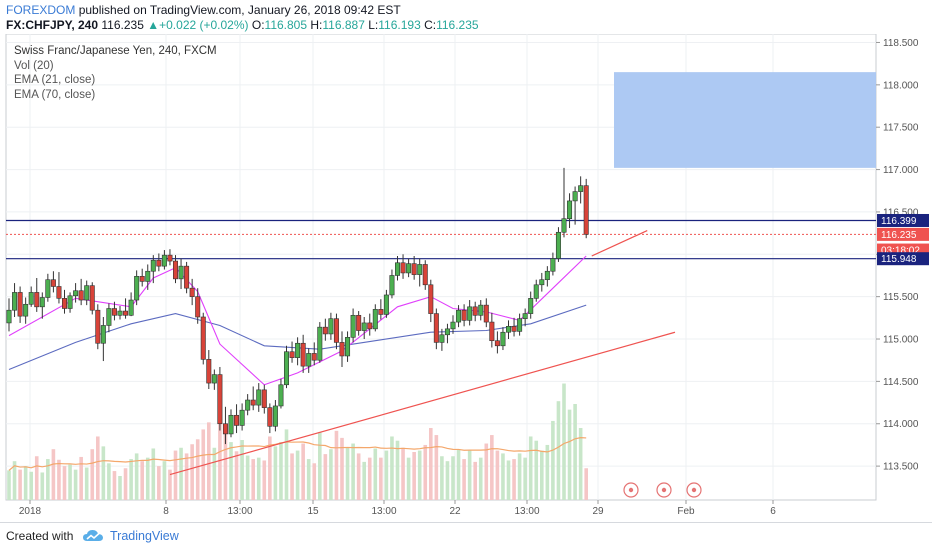 Image resolution: width=932 pixels, height=551 pixels. Describe the element at coordinates (204, 25) in the screenshot. I see `change-value: +0.022 (+0.02%)` at that location.